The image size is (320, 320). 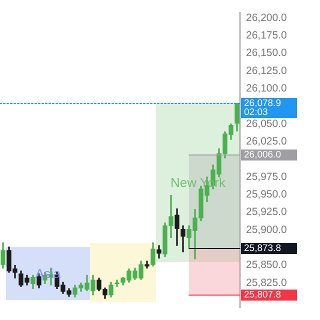 What do you see at coordinates (267, 70) in the screenshot?
I see `y-tick-label: 26,125.0` at bounding box center [267, 70].